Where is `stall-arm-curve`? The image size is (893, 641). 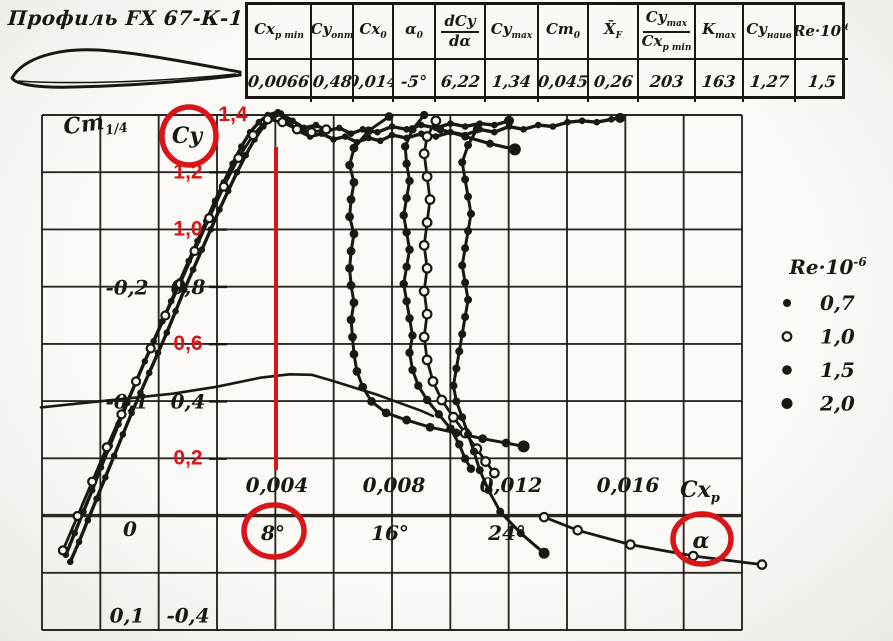
stall-arm-curve is located at coordinates (477, 139).